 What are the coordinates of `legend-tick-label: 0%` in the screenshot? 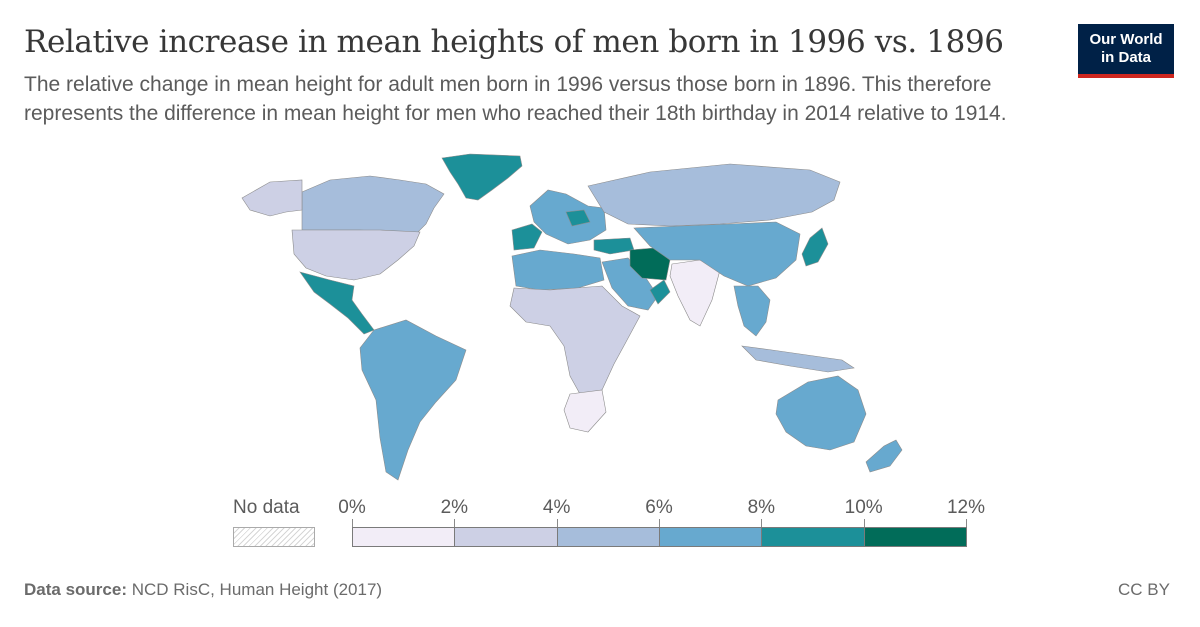 It's located at (352, 507).